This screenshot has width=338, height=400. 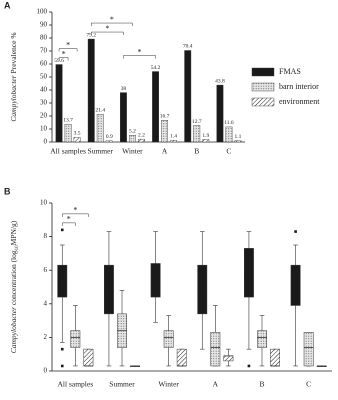 I want to click on legend-label: FMAS, so click(x=290, y=71).